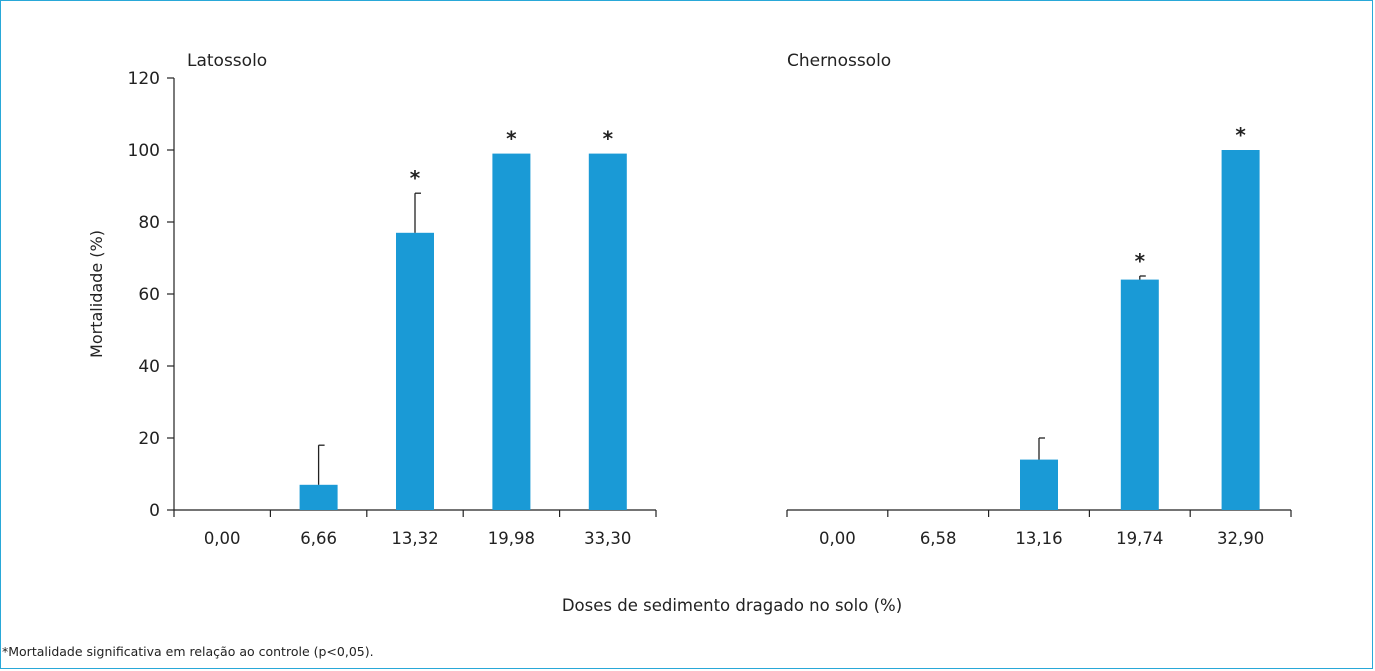  Describe the element at coordinates (318, 538) in the screenshot. I see `x-tick-label: 6,66` at that location.